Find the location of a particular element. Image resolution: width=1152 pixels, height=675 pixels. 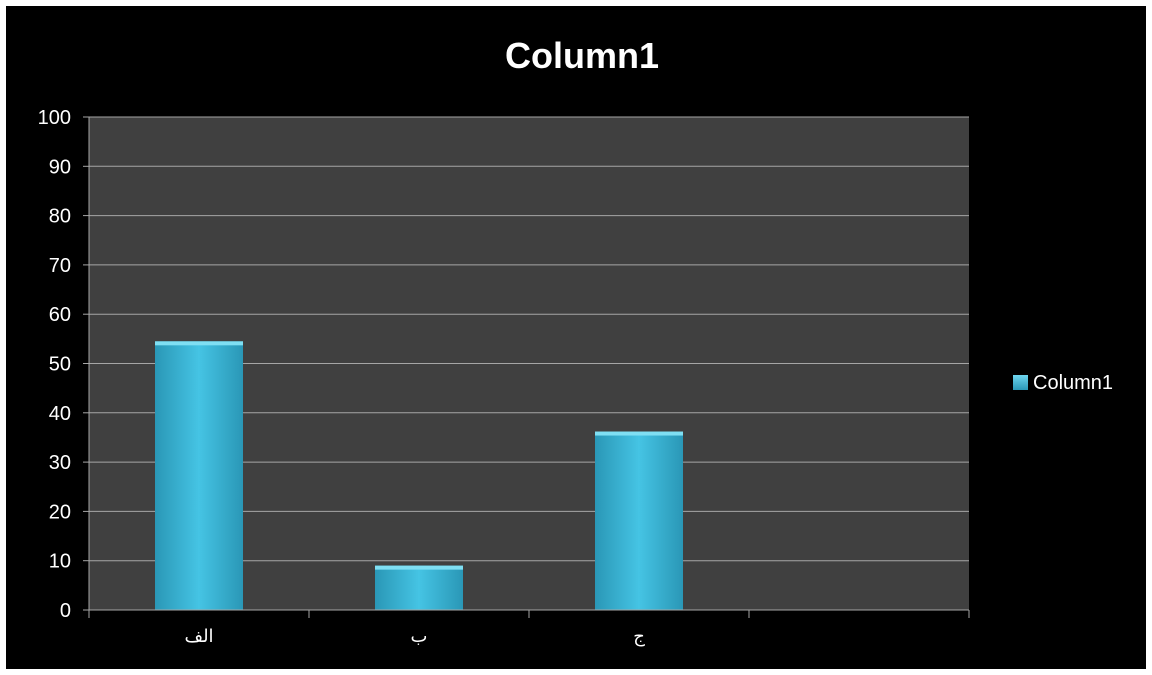

x-tick-labels: الف ب ج is located at coordinates (414, 636).